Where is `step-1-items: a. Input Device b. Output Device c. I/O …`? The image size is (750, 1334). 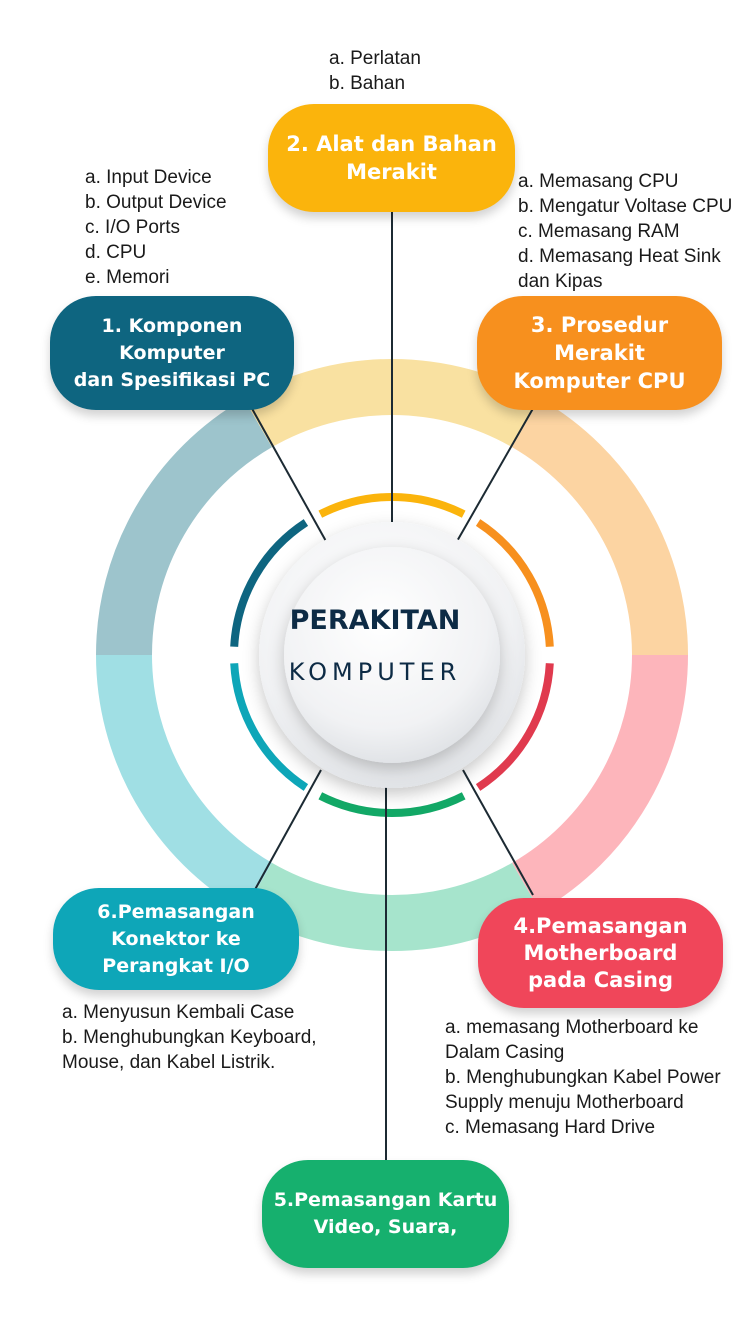 step-1-items: a. Input Device b. Output Device c. I/O … is located at coordinates (156, 227).